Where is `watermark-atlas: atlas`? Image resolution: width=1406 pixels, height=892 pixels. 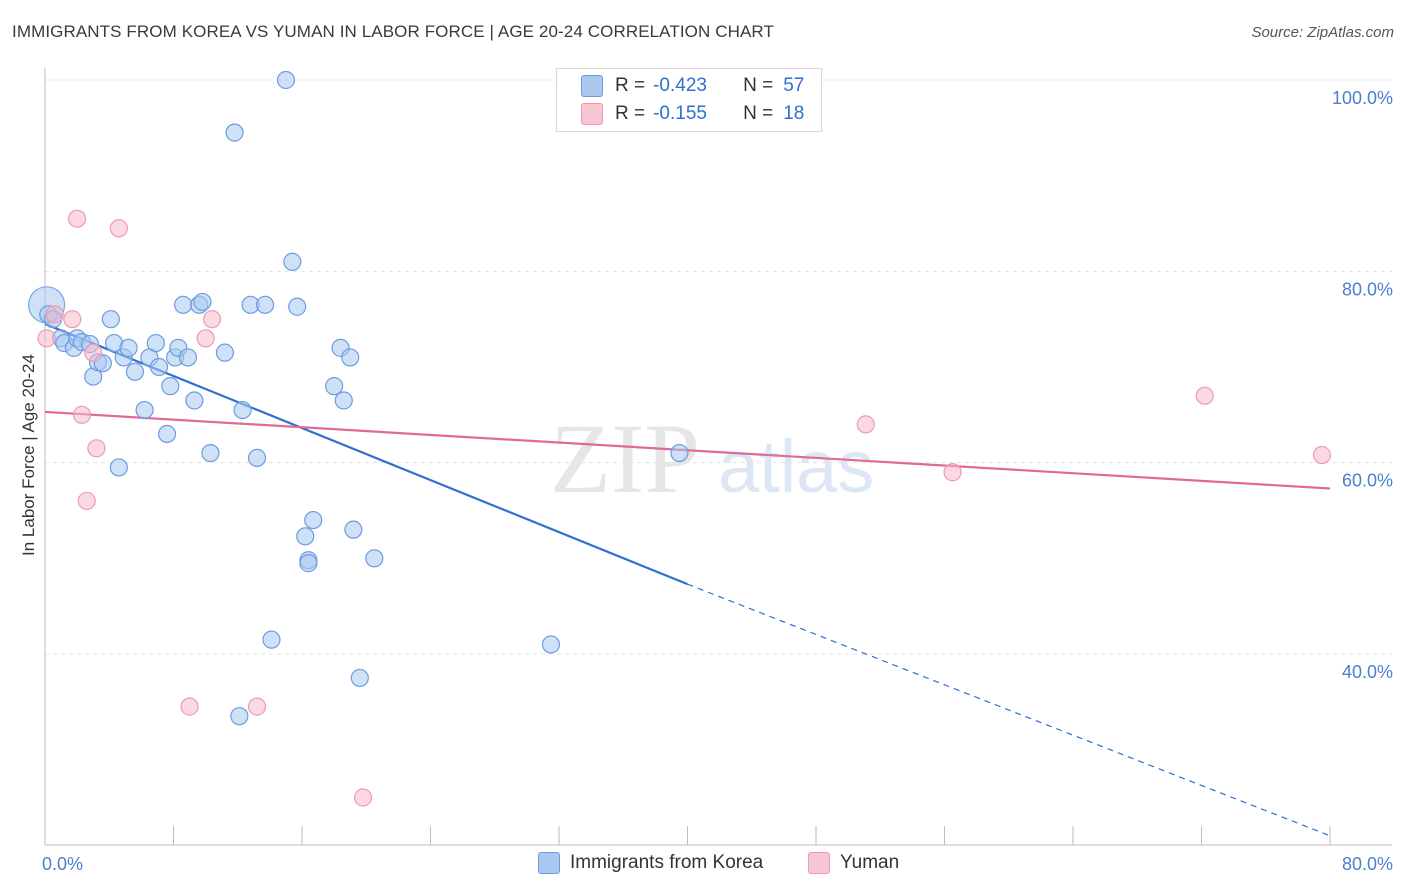
watermark-atlas: atlas is located at coordinates (796, 466).